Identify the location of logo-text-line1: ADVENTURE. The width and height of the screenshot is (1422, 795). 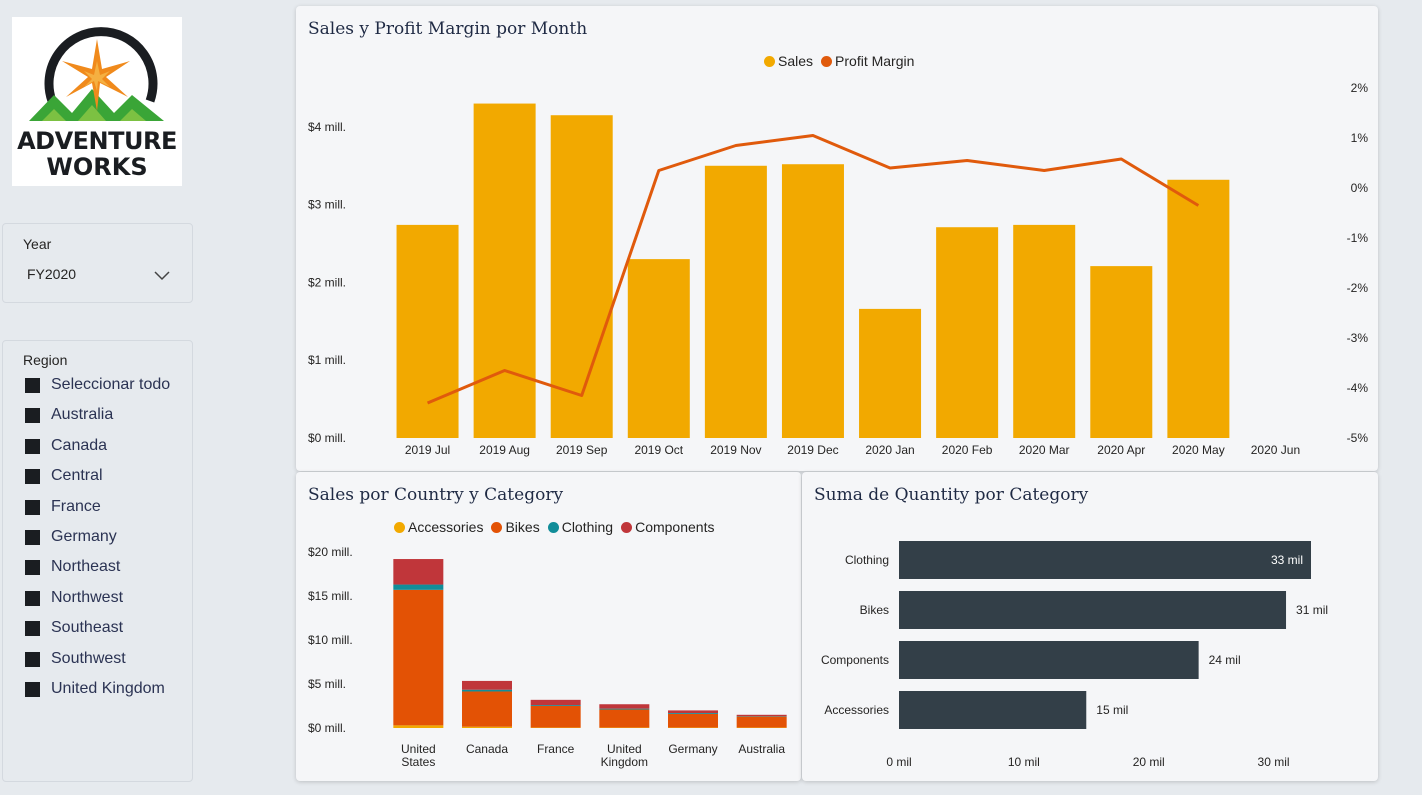
(97, 141).